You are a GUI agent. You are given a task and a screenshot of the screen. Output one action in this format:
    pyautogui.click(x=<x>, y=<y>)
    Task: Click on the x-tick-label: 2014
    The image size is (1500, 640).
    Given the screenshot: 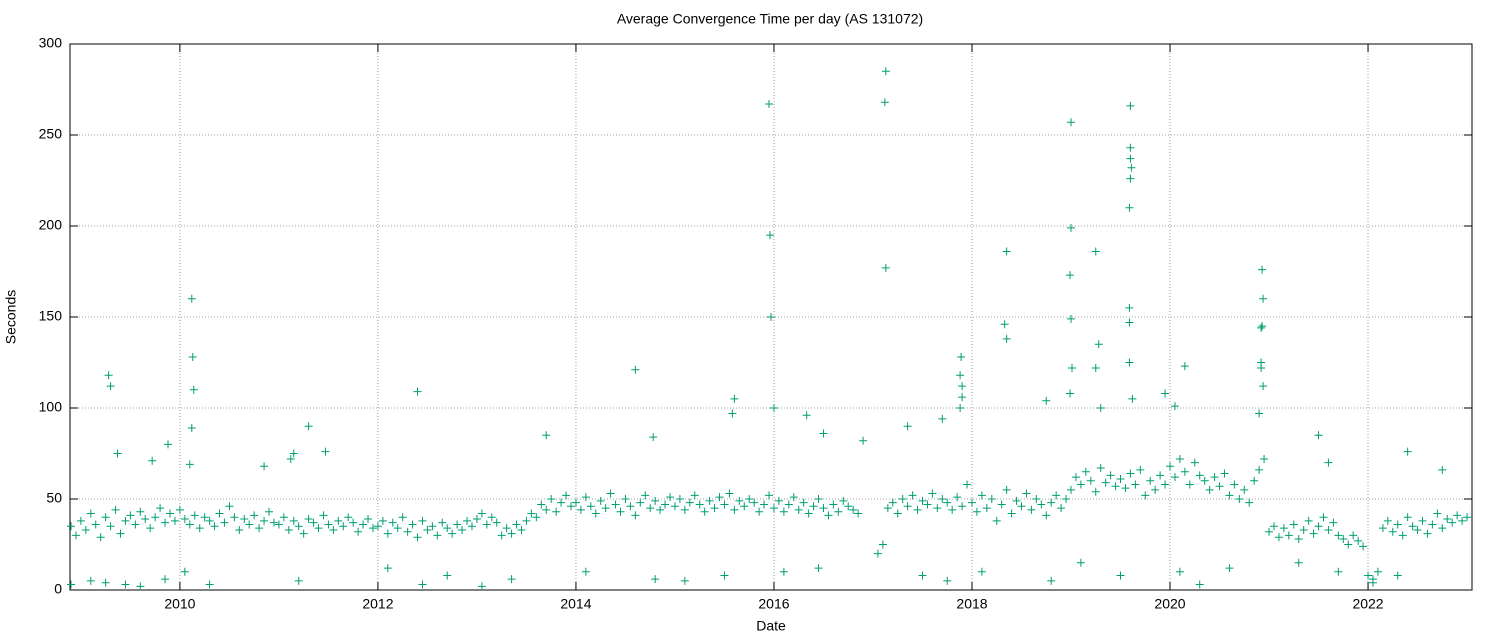 What is the action you would take?
    pyautogui.click(x=575, y=604)
    